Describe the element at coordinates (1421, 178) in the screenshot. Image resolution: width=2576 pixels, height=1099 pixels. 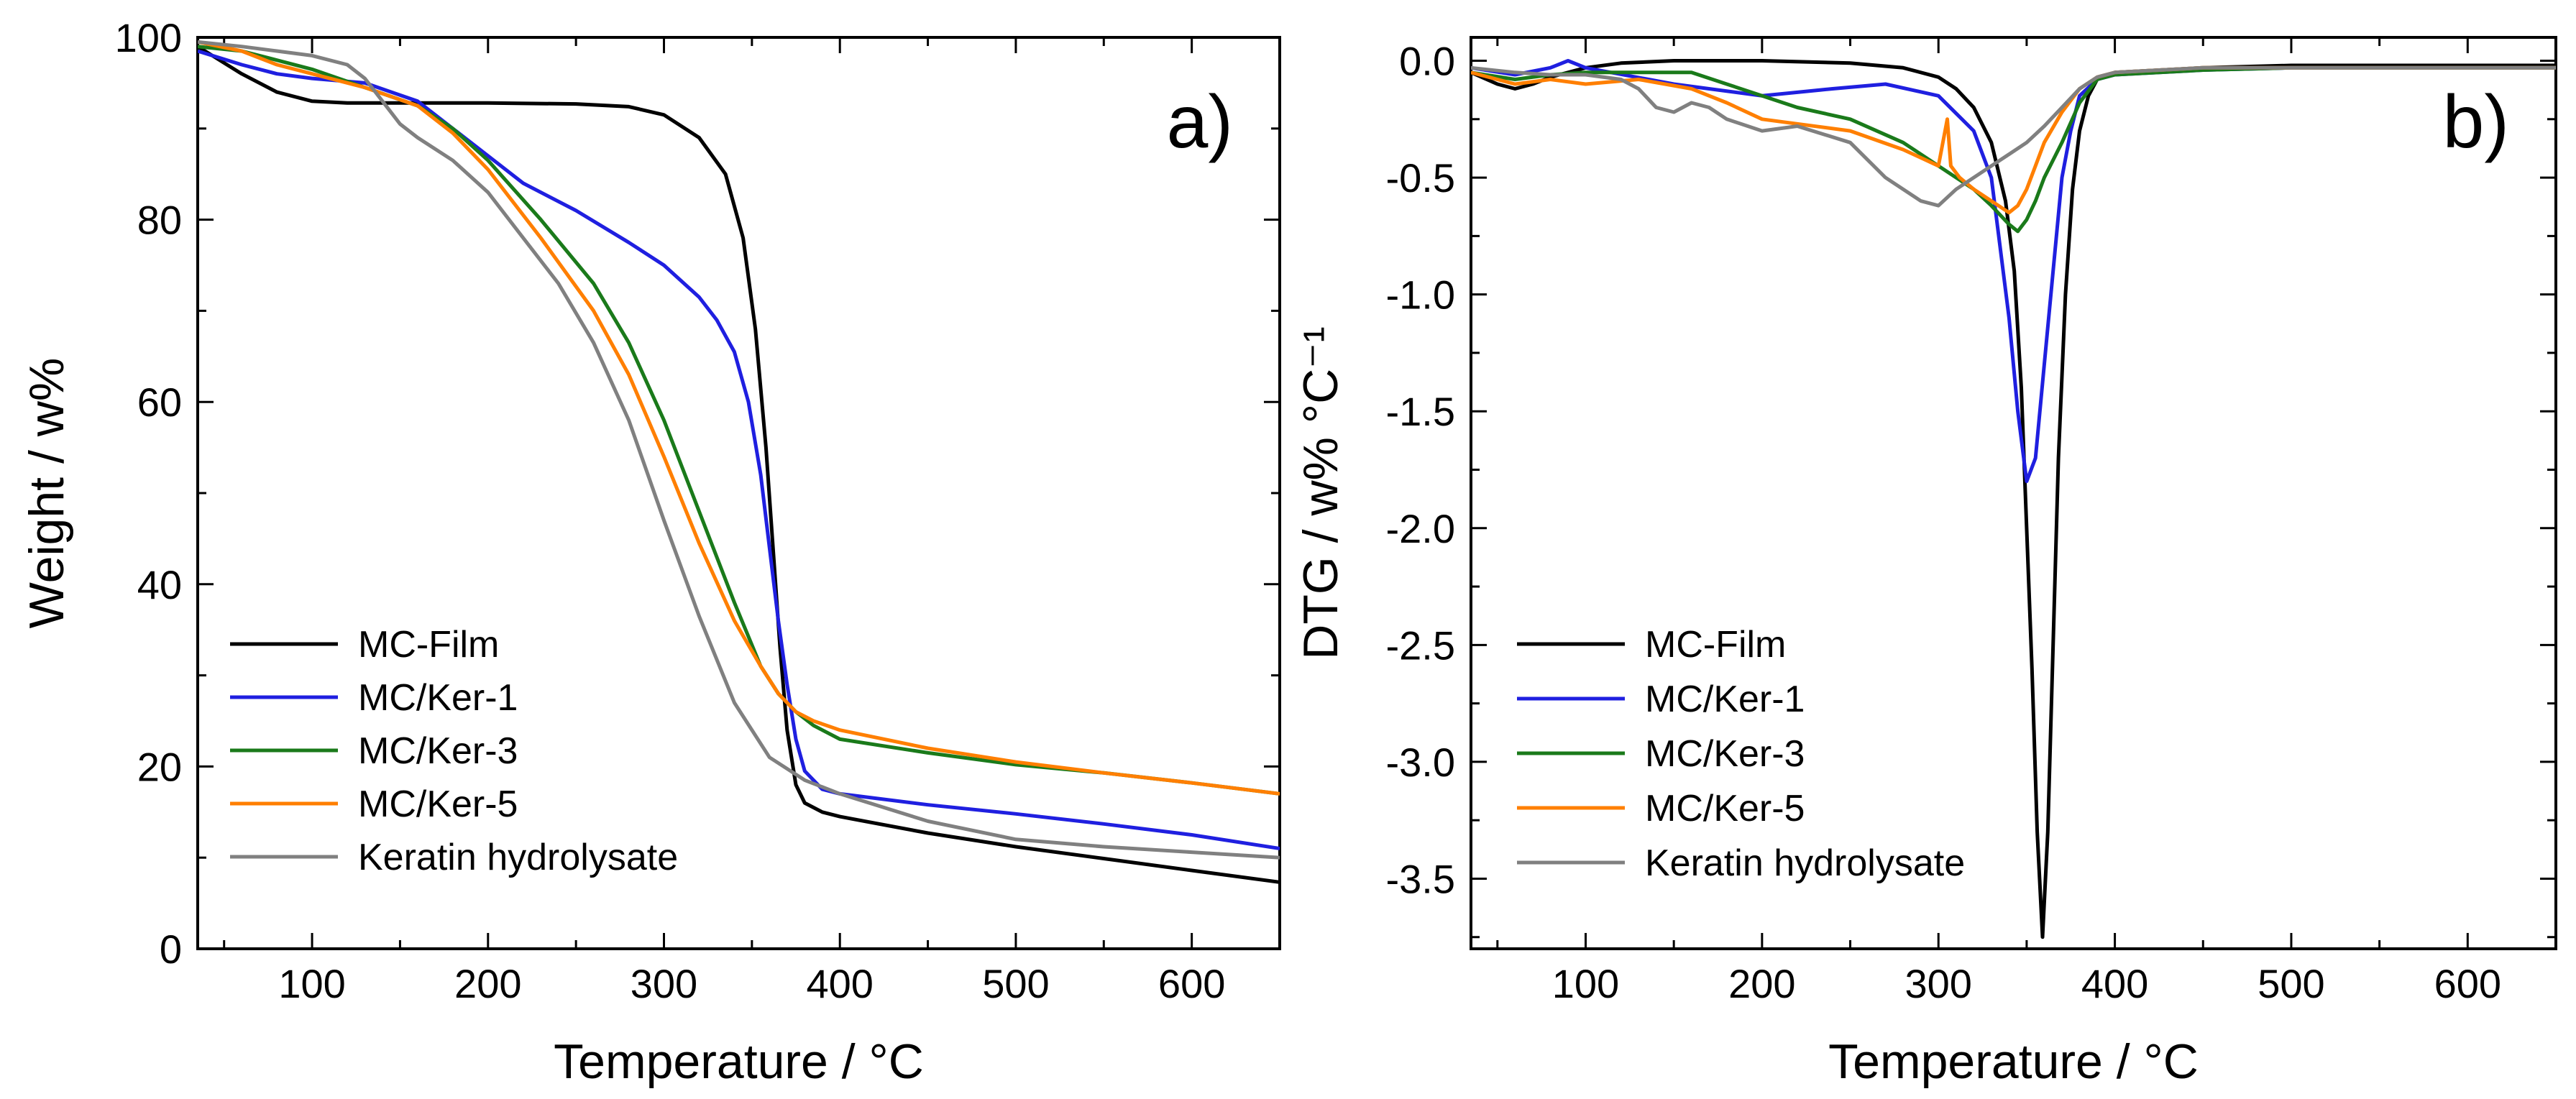
I see `y-tick-label: -0.5` at that location.